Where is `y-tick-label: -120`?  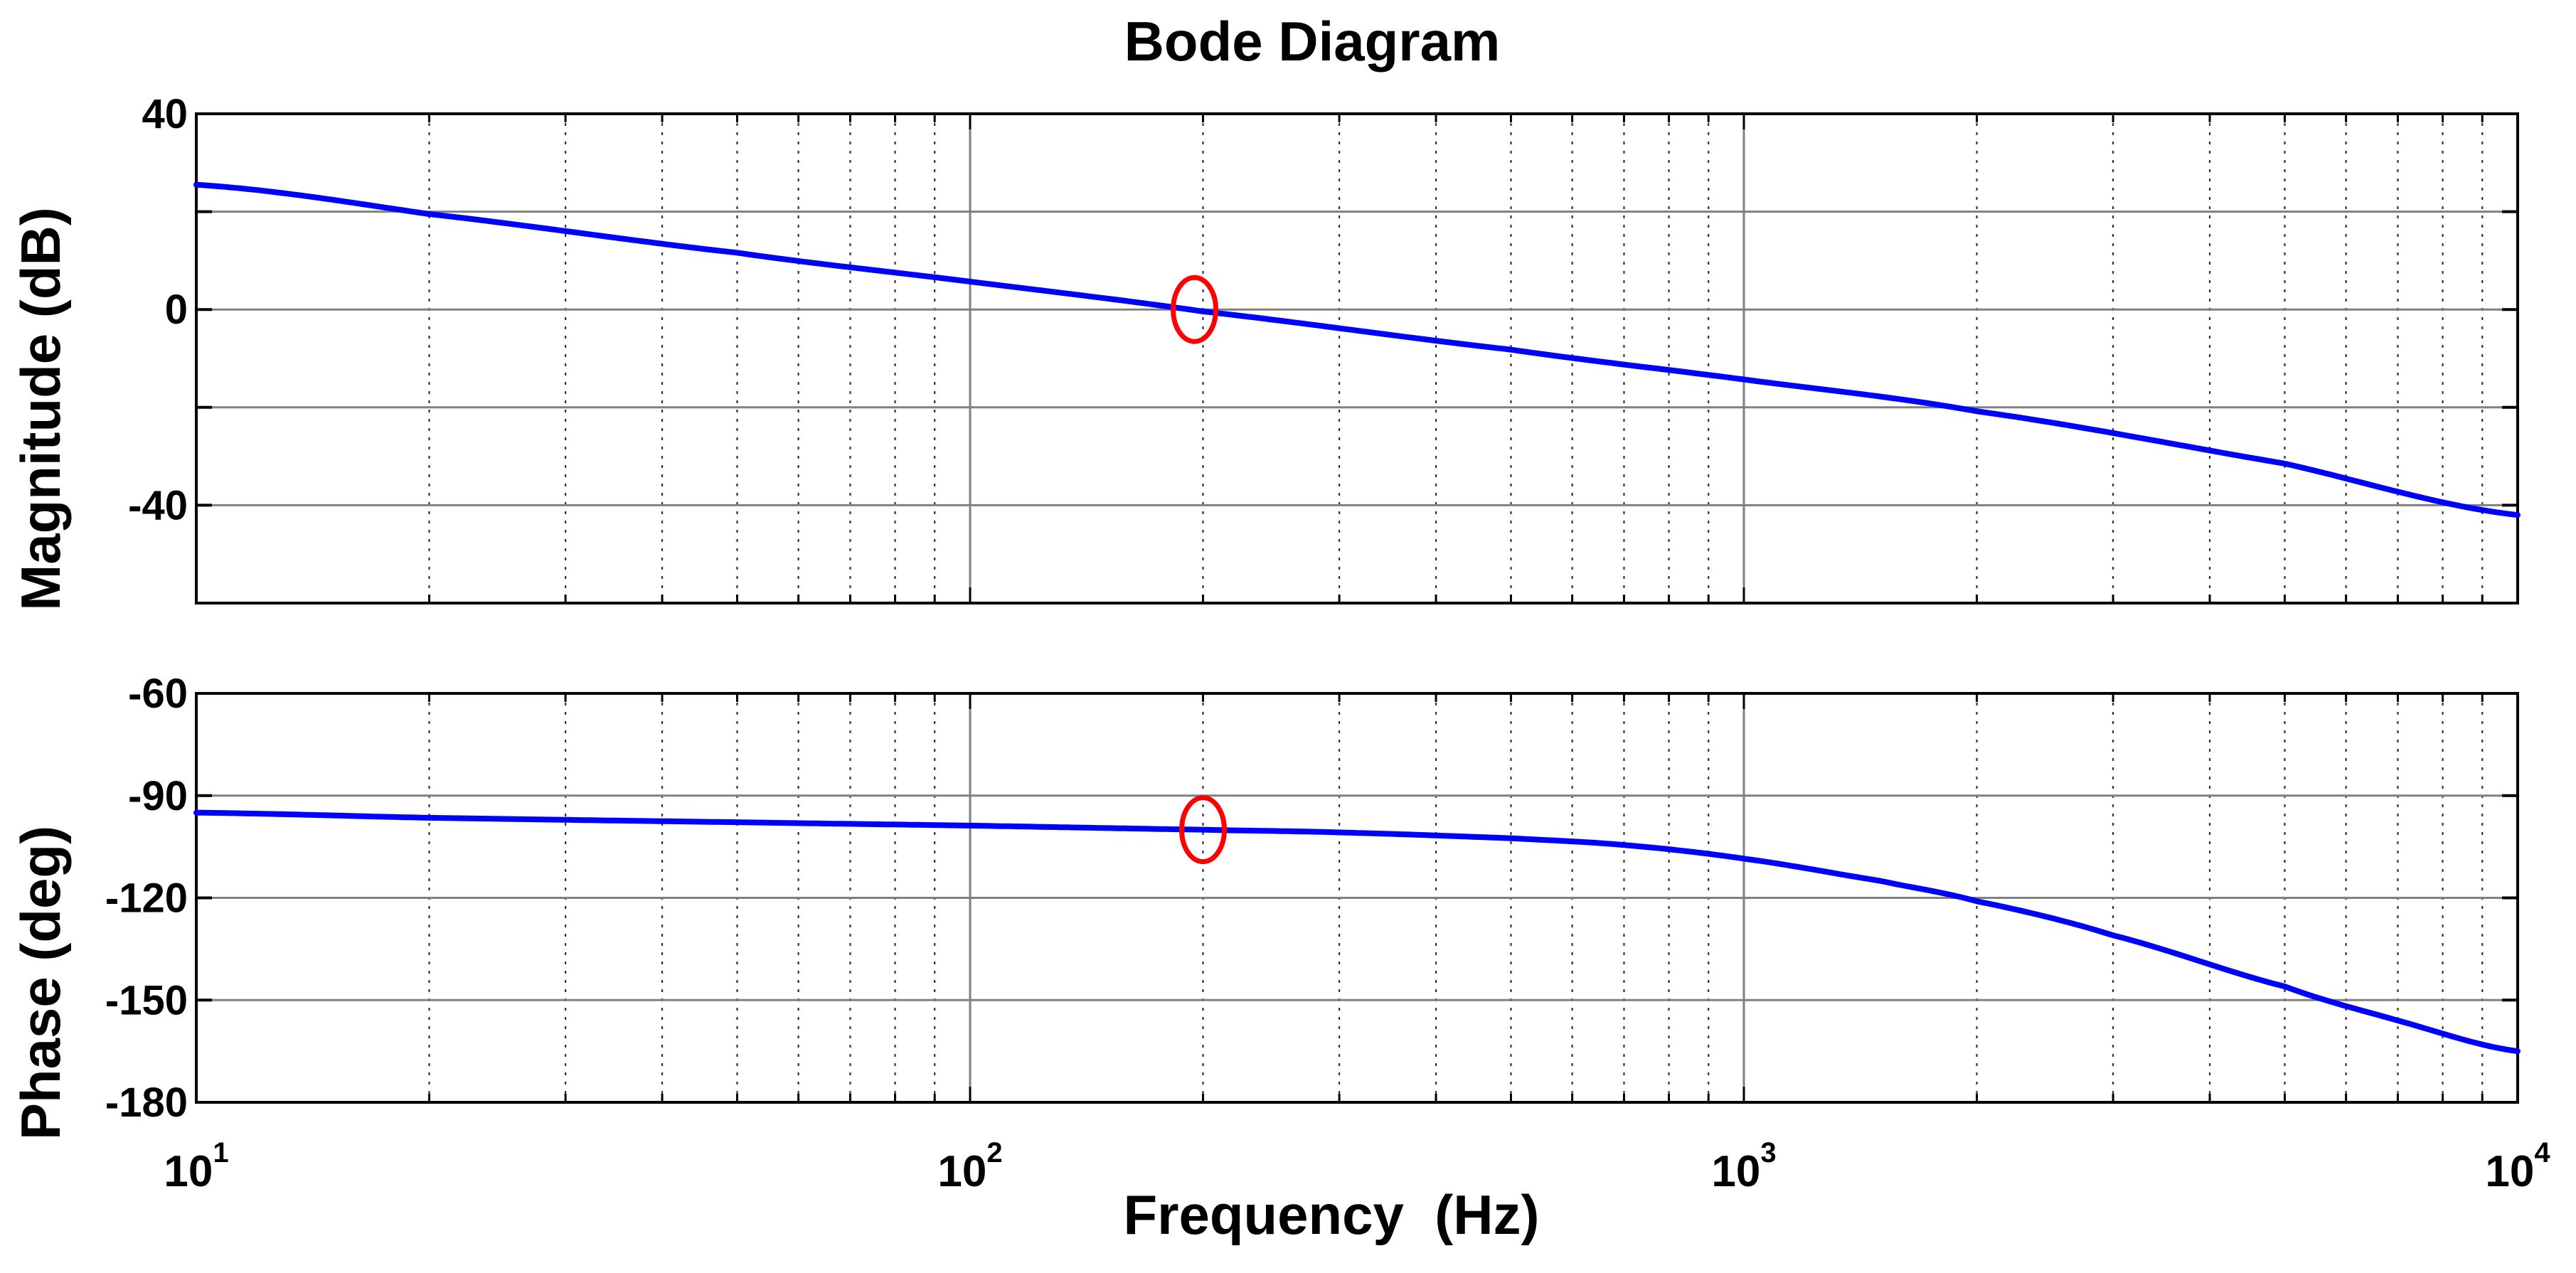 y-tick-label: -120 is located at coordinates (146, 898).